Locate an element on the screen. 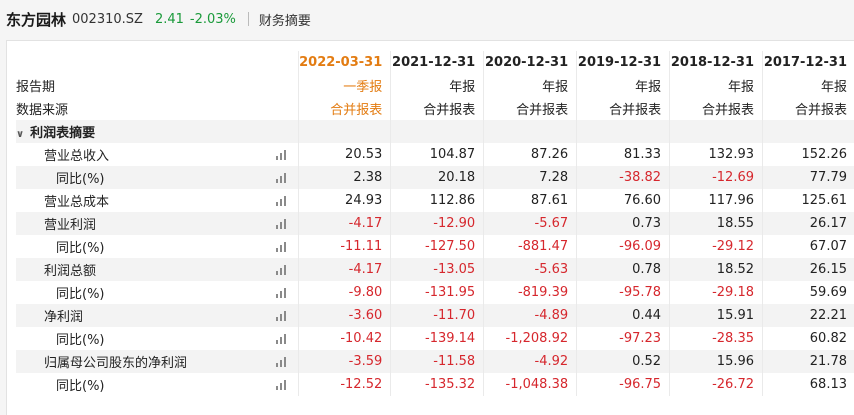 This screenshot has height=415, width=854. row-label: 营业总收入 is located at coordinates (77, 156).